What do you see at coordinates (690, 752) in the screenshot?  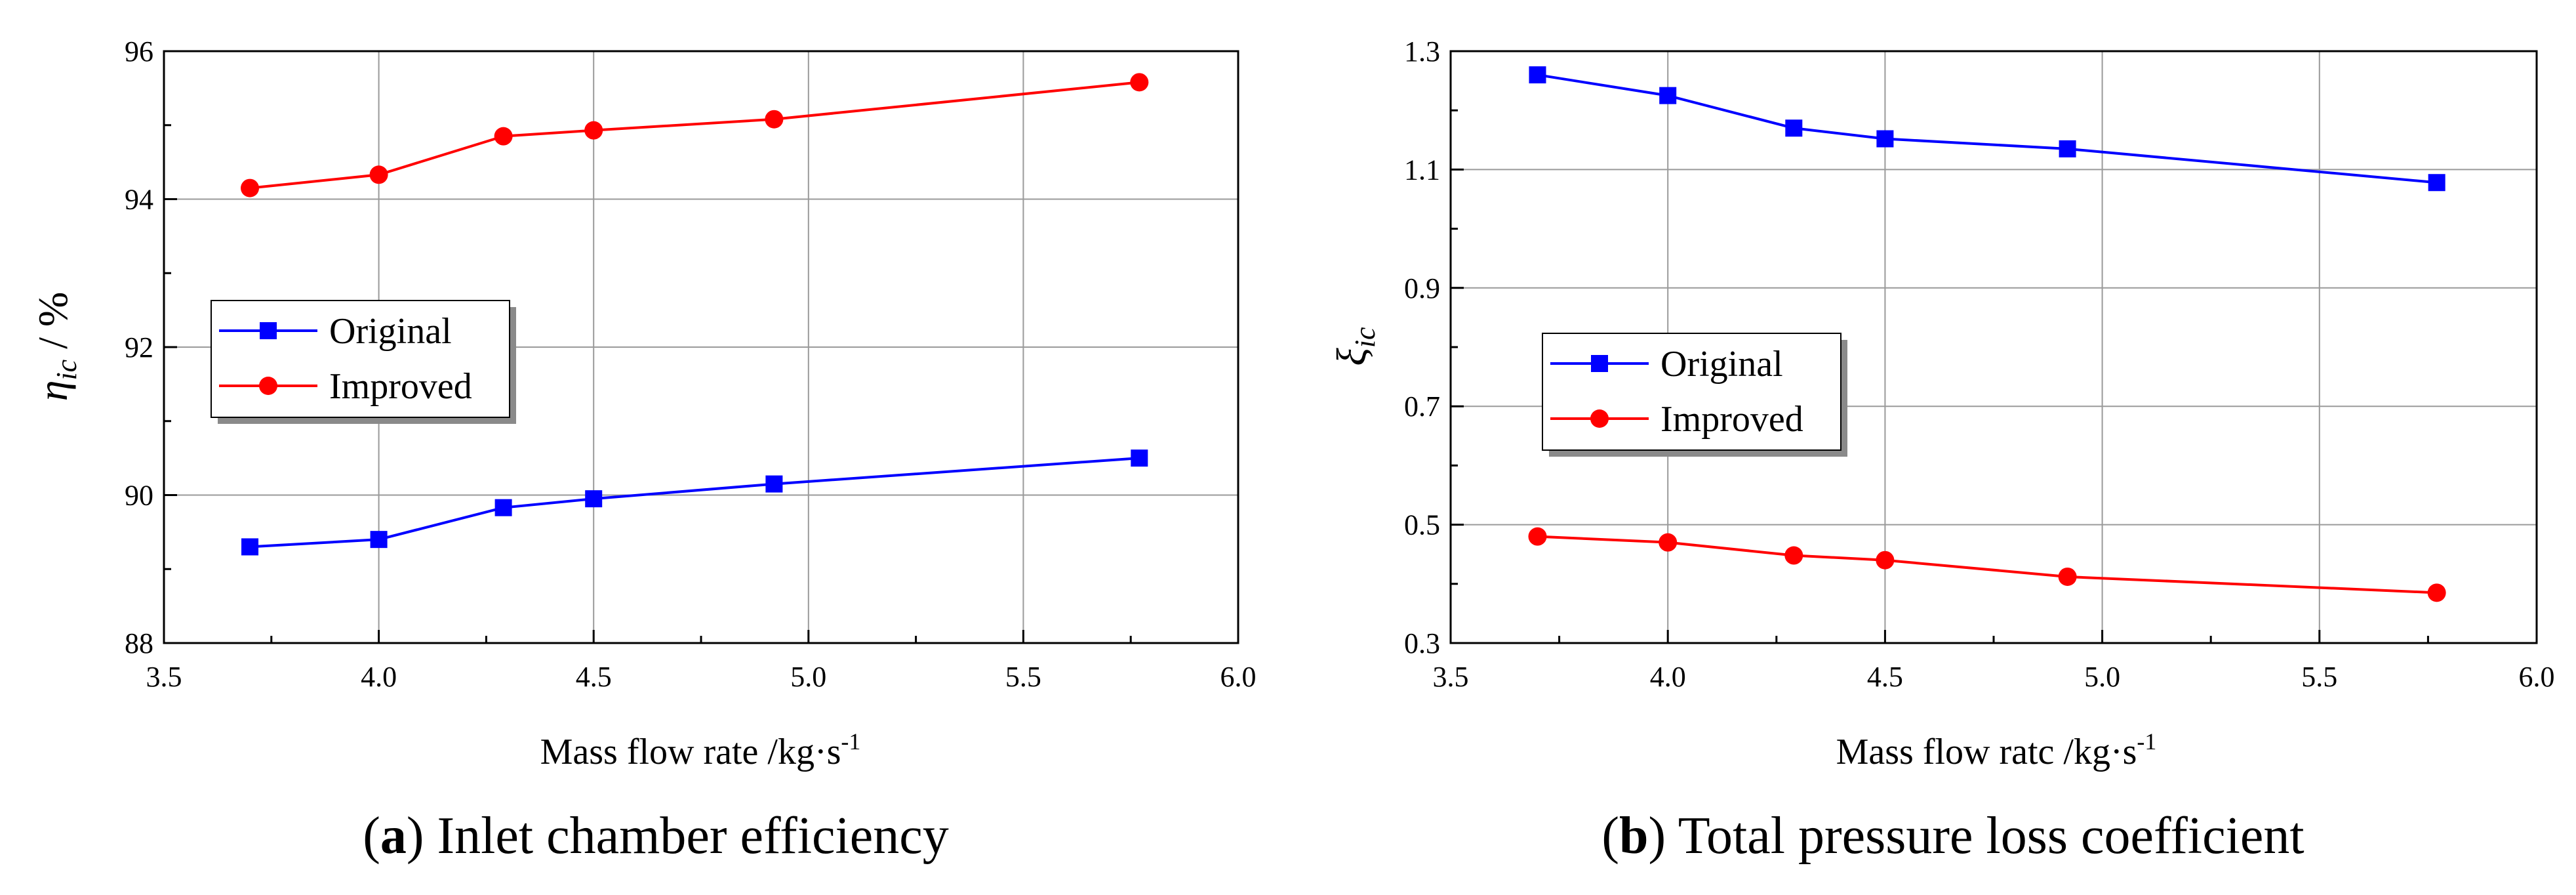 I see `x-axis-title-text: Mass flow rate /kg·s` at bounding box center [690, 752].